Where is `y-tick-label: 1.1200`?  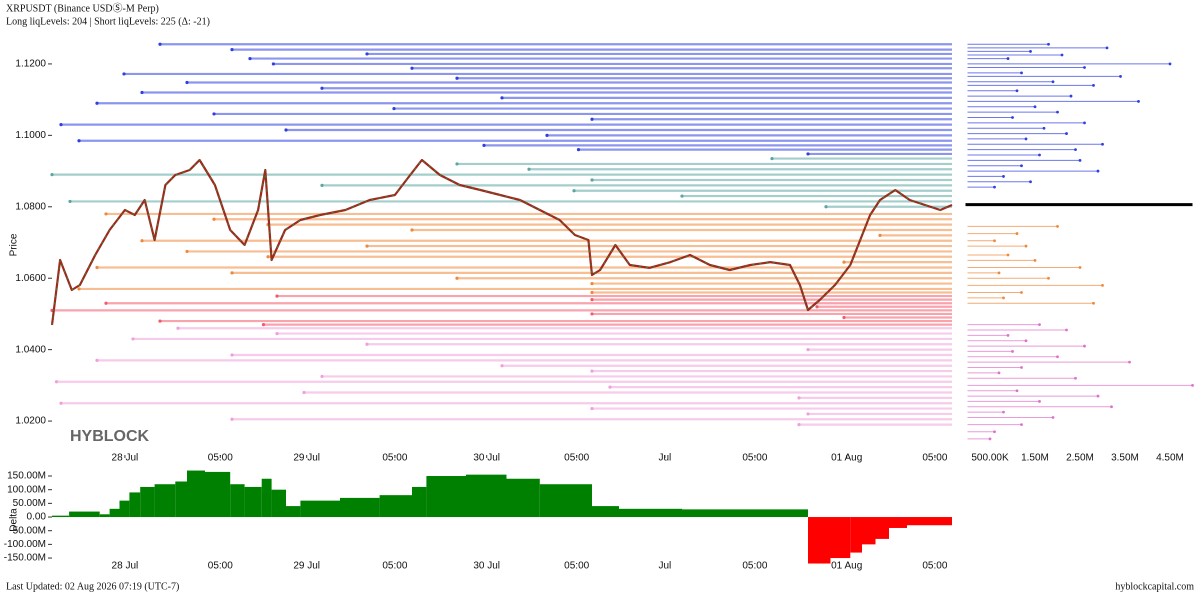 y-tick-label: 1.1200 is located at coordinates (30, 64).